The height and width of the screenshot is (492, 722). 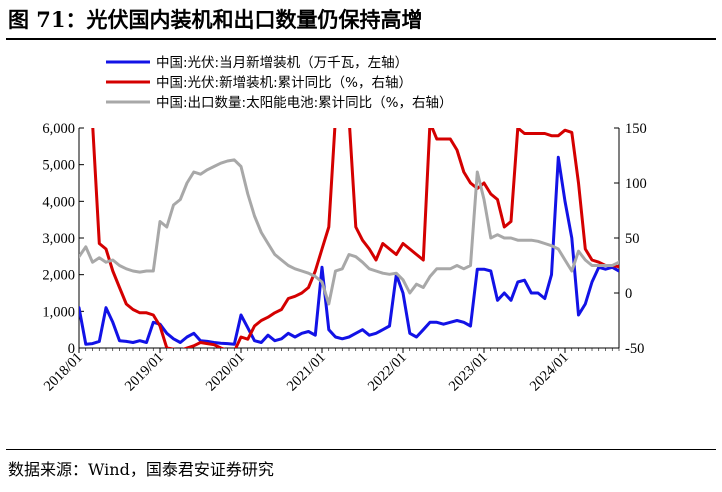 I want to click on legend-label-1: 中国:光伏:当月新增装机（万千瓦，左轴）, so click(x=282, y=63).